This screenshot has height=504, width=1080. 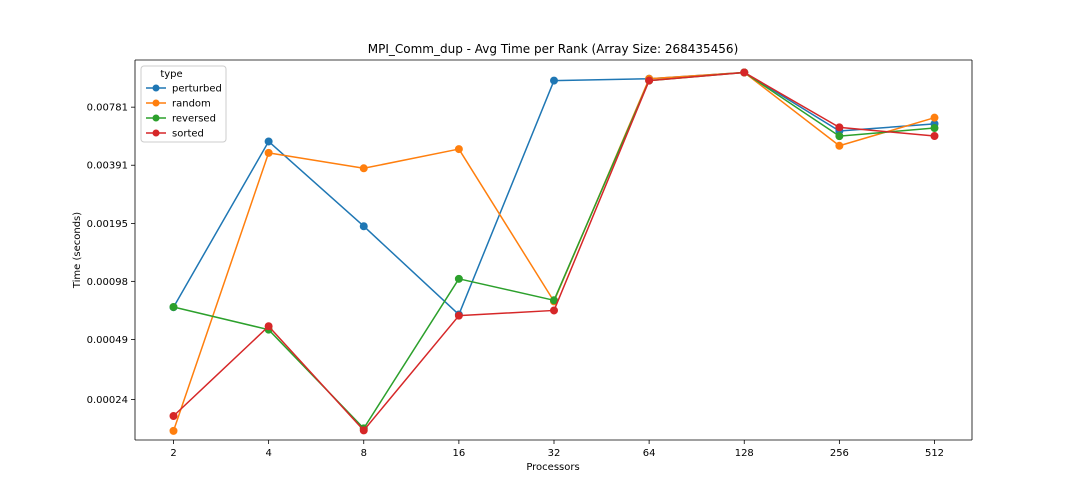 I want to click on legend-label-random: random, so click(x=191, y=104).